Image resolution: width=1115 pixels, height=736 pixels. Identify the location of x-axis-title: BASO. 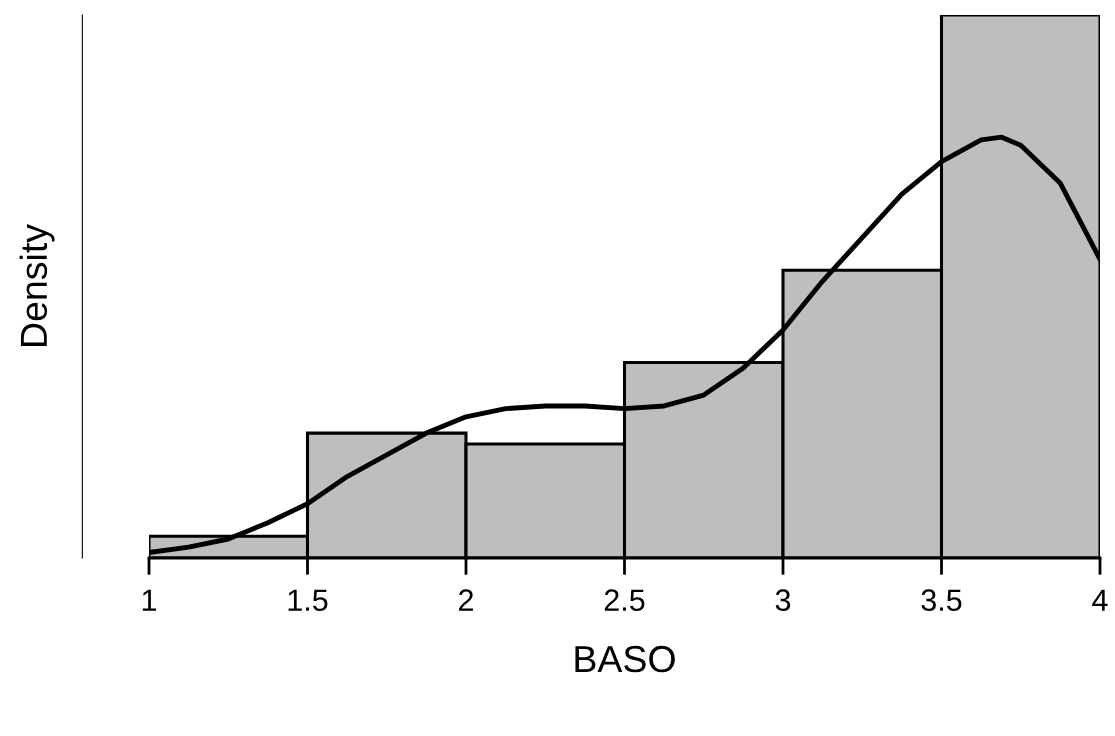
(625, 659).